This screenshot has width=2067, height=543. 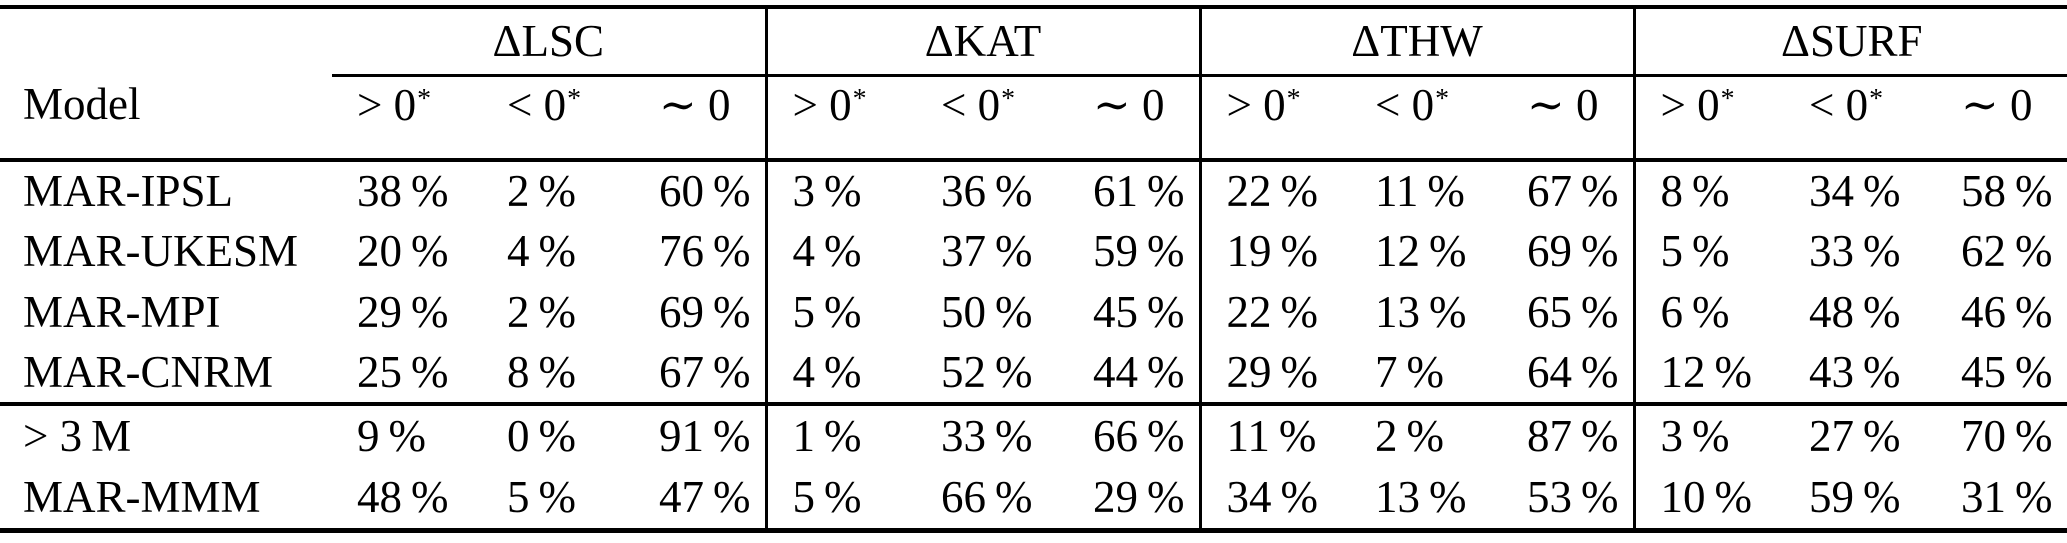 What do you see at coordinates (549, 42) in the screenshot?
I see `group-header-lsc: ΔLSC` at bounding box center [549, 42].